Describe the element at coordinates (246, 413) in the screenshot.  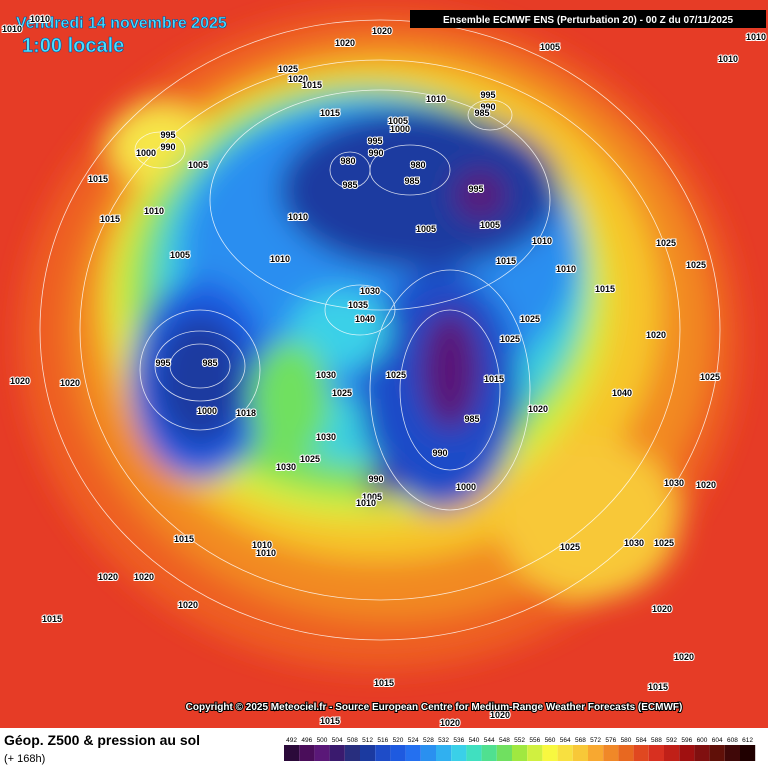
I see `isobar-label: 1018` at that location.